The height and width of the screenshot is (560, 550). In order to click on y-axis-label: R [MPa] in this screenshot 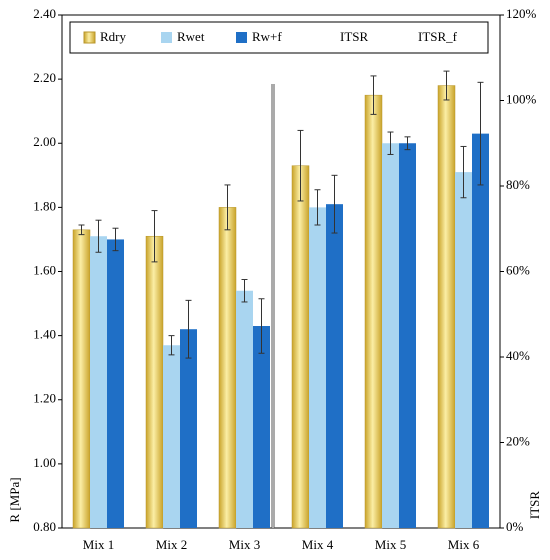, I will do `click(14, 499)`.